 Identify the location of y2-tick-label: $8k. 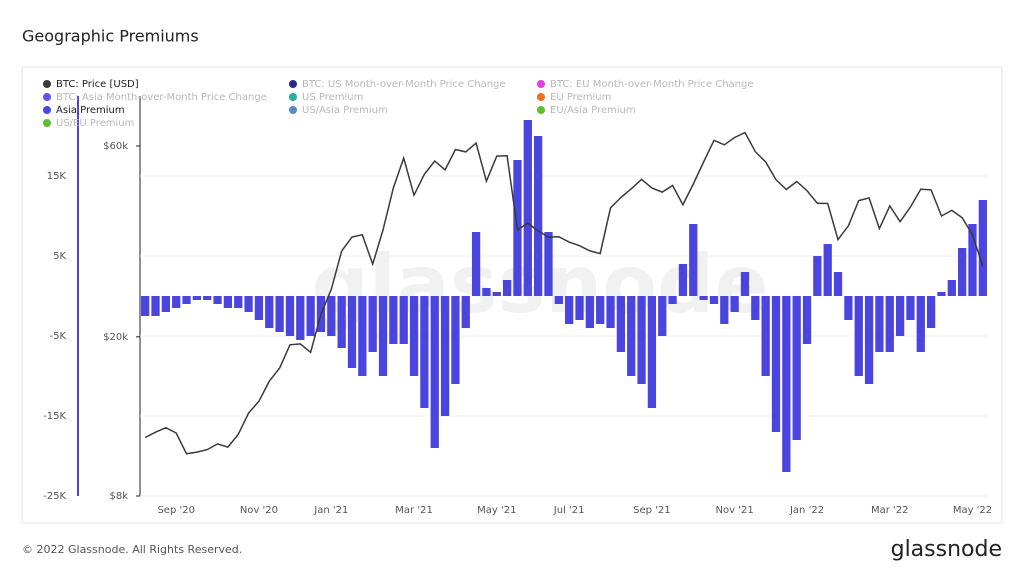
(118, 496).